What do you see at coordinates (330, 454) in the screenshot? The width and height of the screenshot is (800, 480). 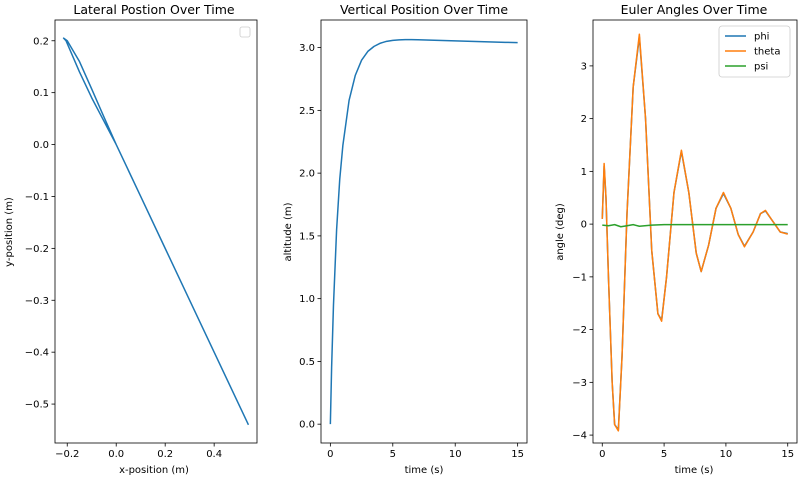 I see `vertical-xtick-label: 0` at bounding box center [330, 454].